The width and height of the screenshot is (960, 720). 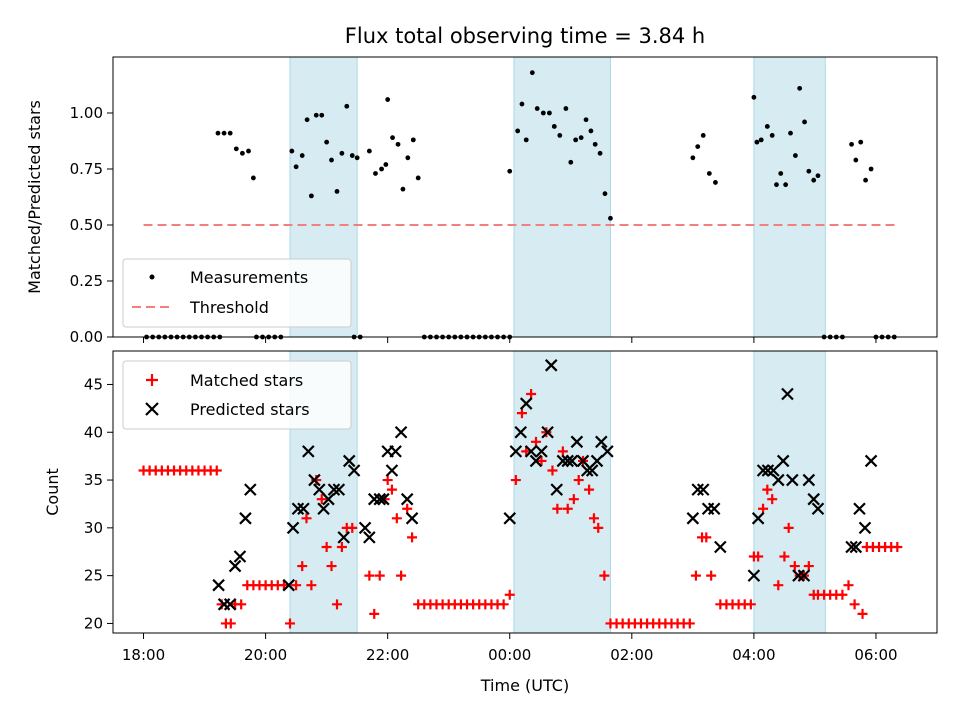 I want to click on legend-matched-label: Matched stars, so click(x=246, y=380).